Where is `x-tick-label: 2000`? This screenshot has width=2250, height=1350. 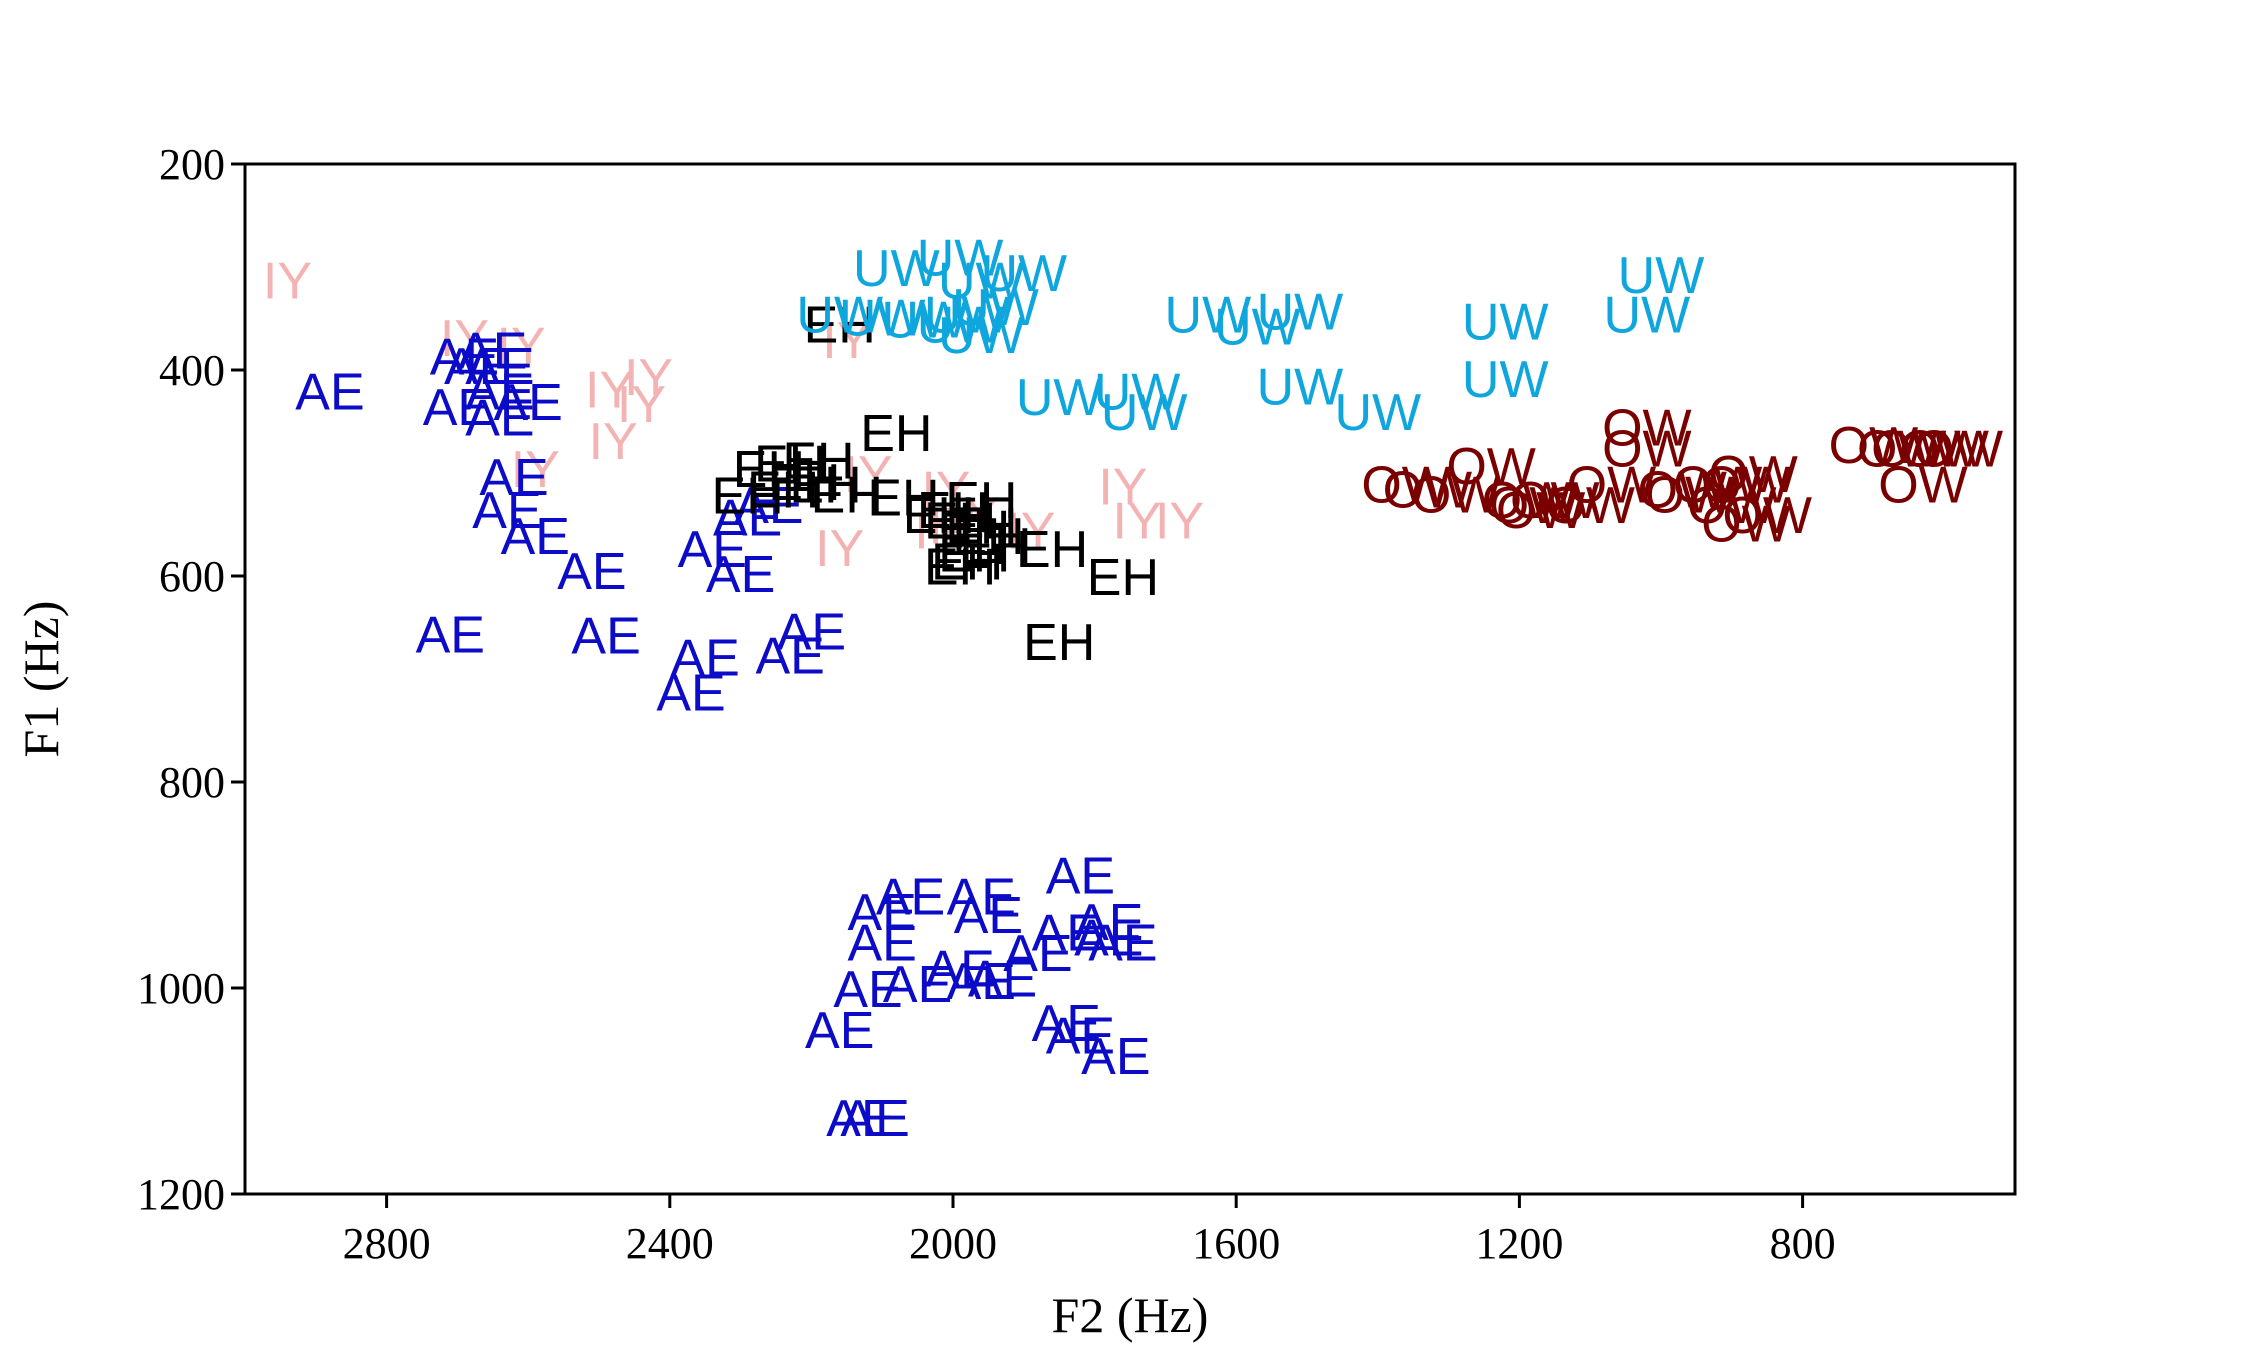
x-tick-label: 2000 is located at coordinates (953, 1243).